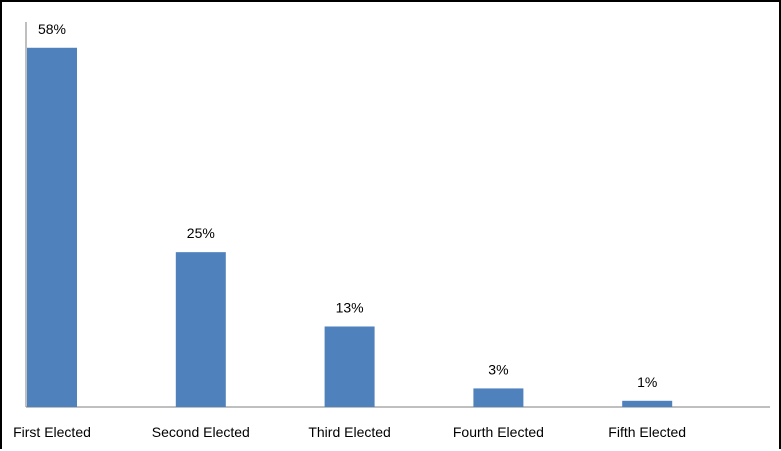 This screenshot has width=781, height=451. What do you see at coordinates (498, 432) in the screenshot?
I see `x-tick-label-4: Fourth Elected` at bounding box center [498, 432].